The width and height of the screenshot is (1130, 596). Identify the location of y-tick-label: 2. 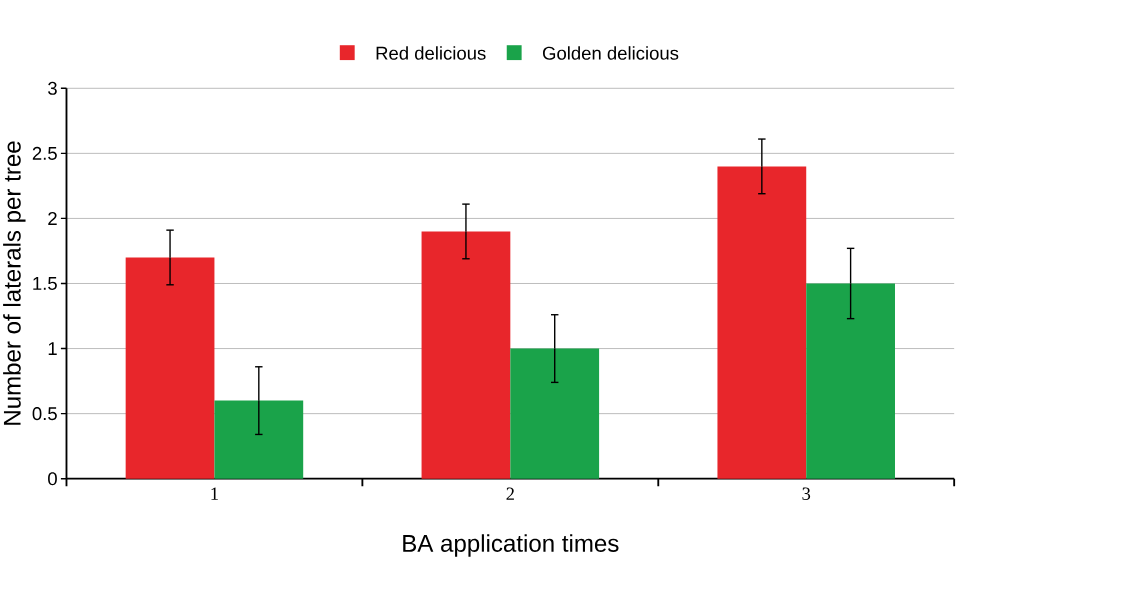
(52, 218).